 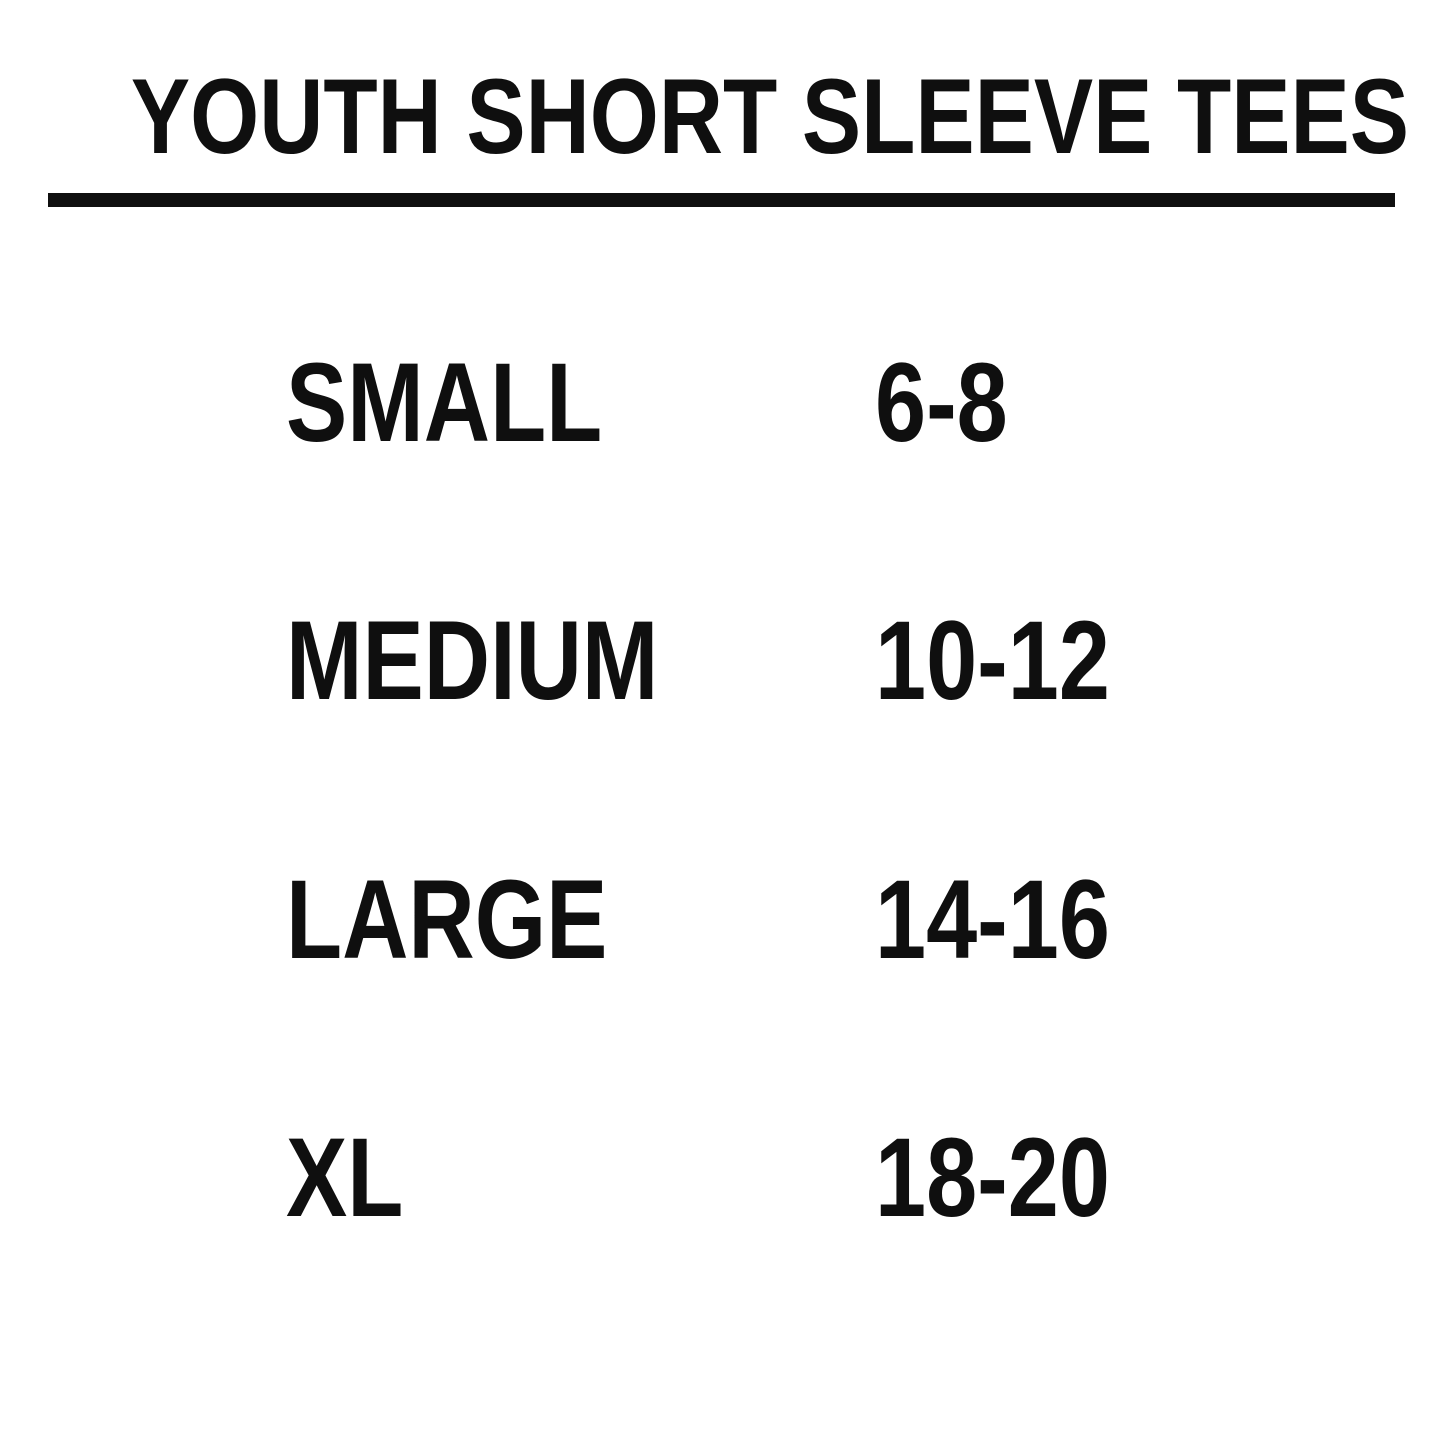 What do you see at coordinates (721, 200) in the screenshot?
I see `title-underline` at bounding box center [721, 200].